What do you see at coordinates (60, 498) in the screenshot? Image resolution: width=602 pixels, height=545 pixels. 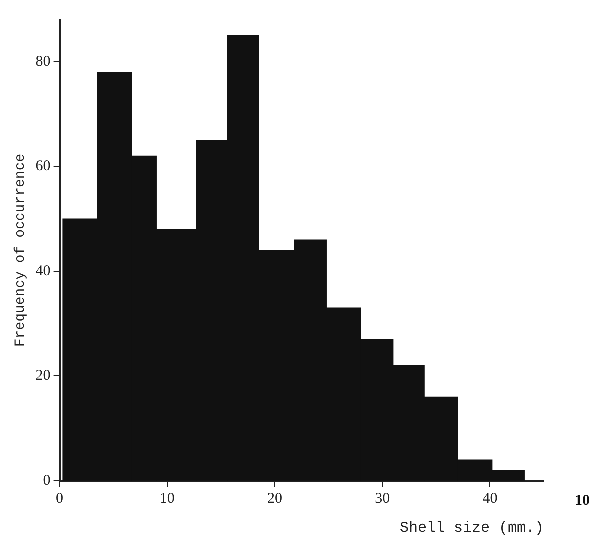 I see `x-tick-label: 0` at bounding box center [60, 498].